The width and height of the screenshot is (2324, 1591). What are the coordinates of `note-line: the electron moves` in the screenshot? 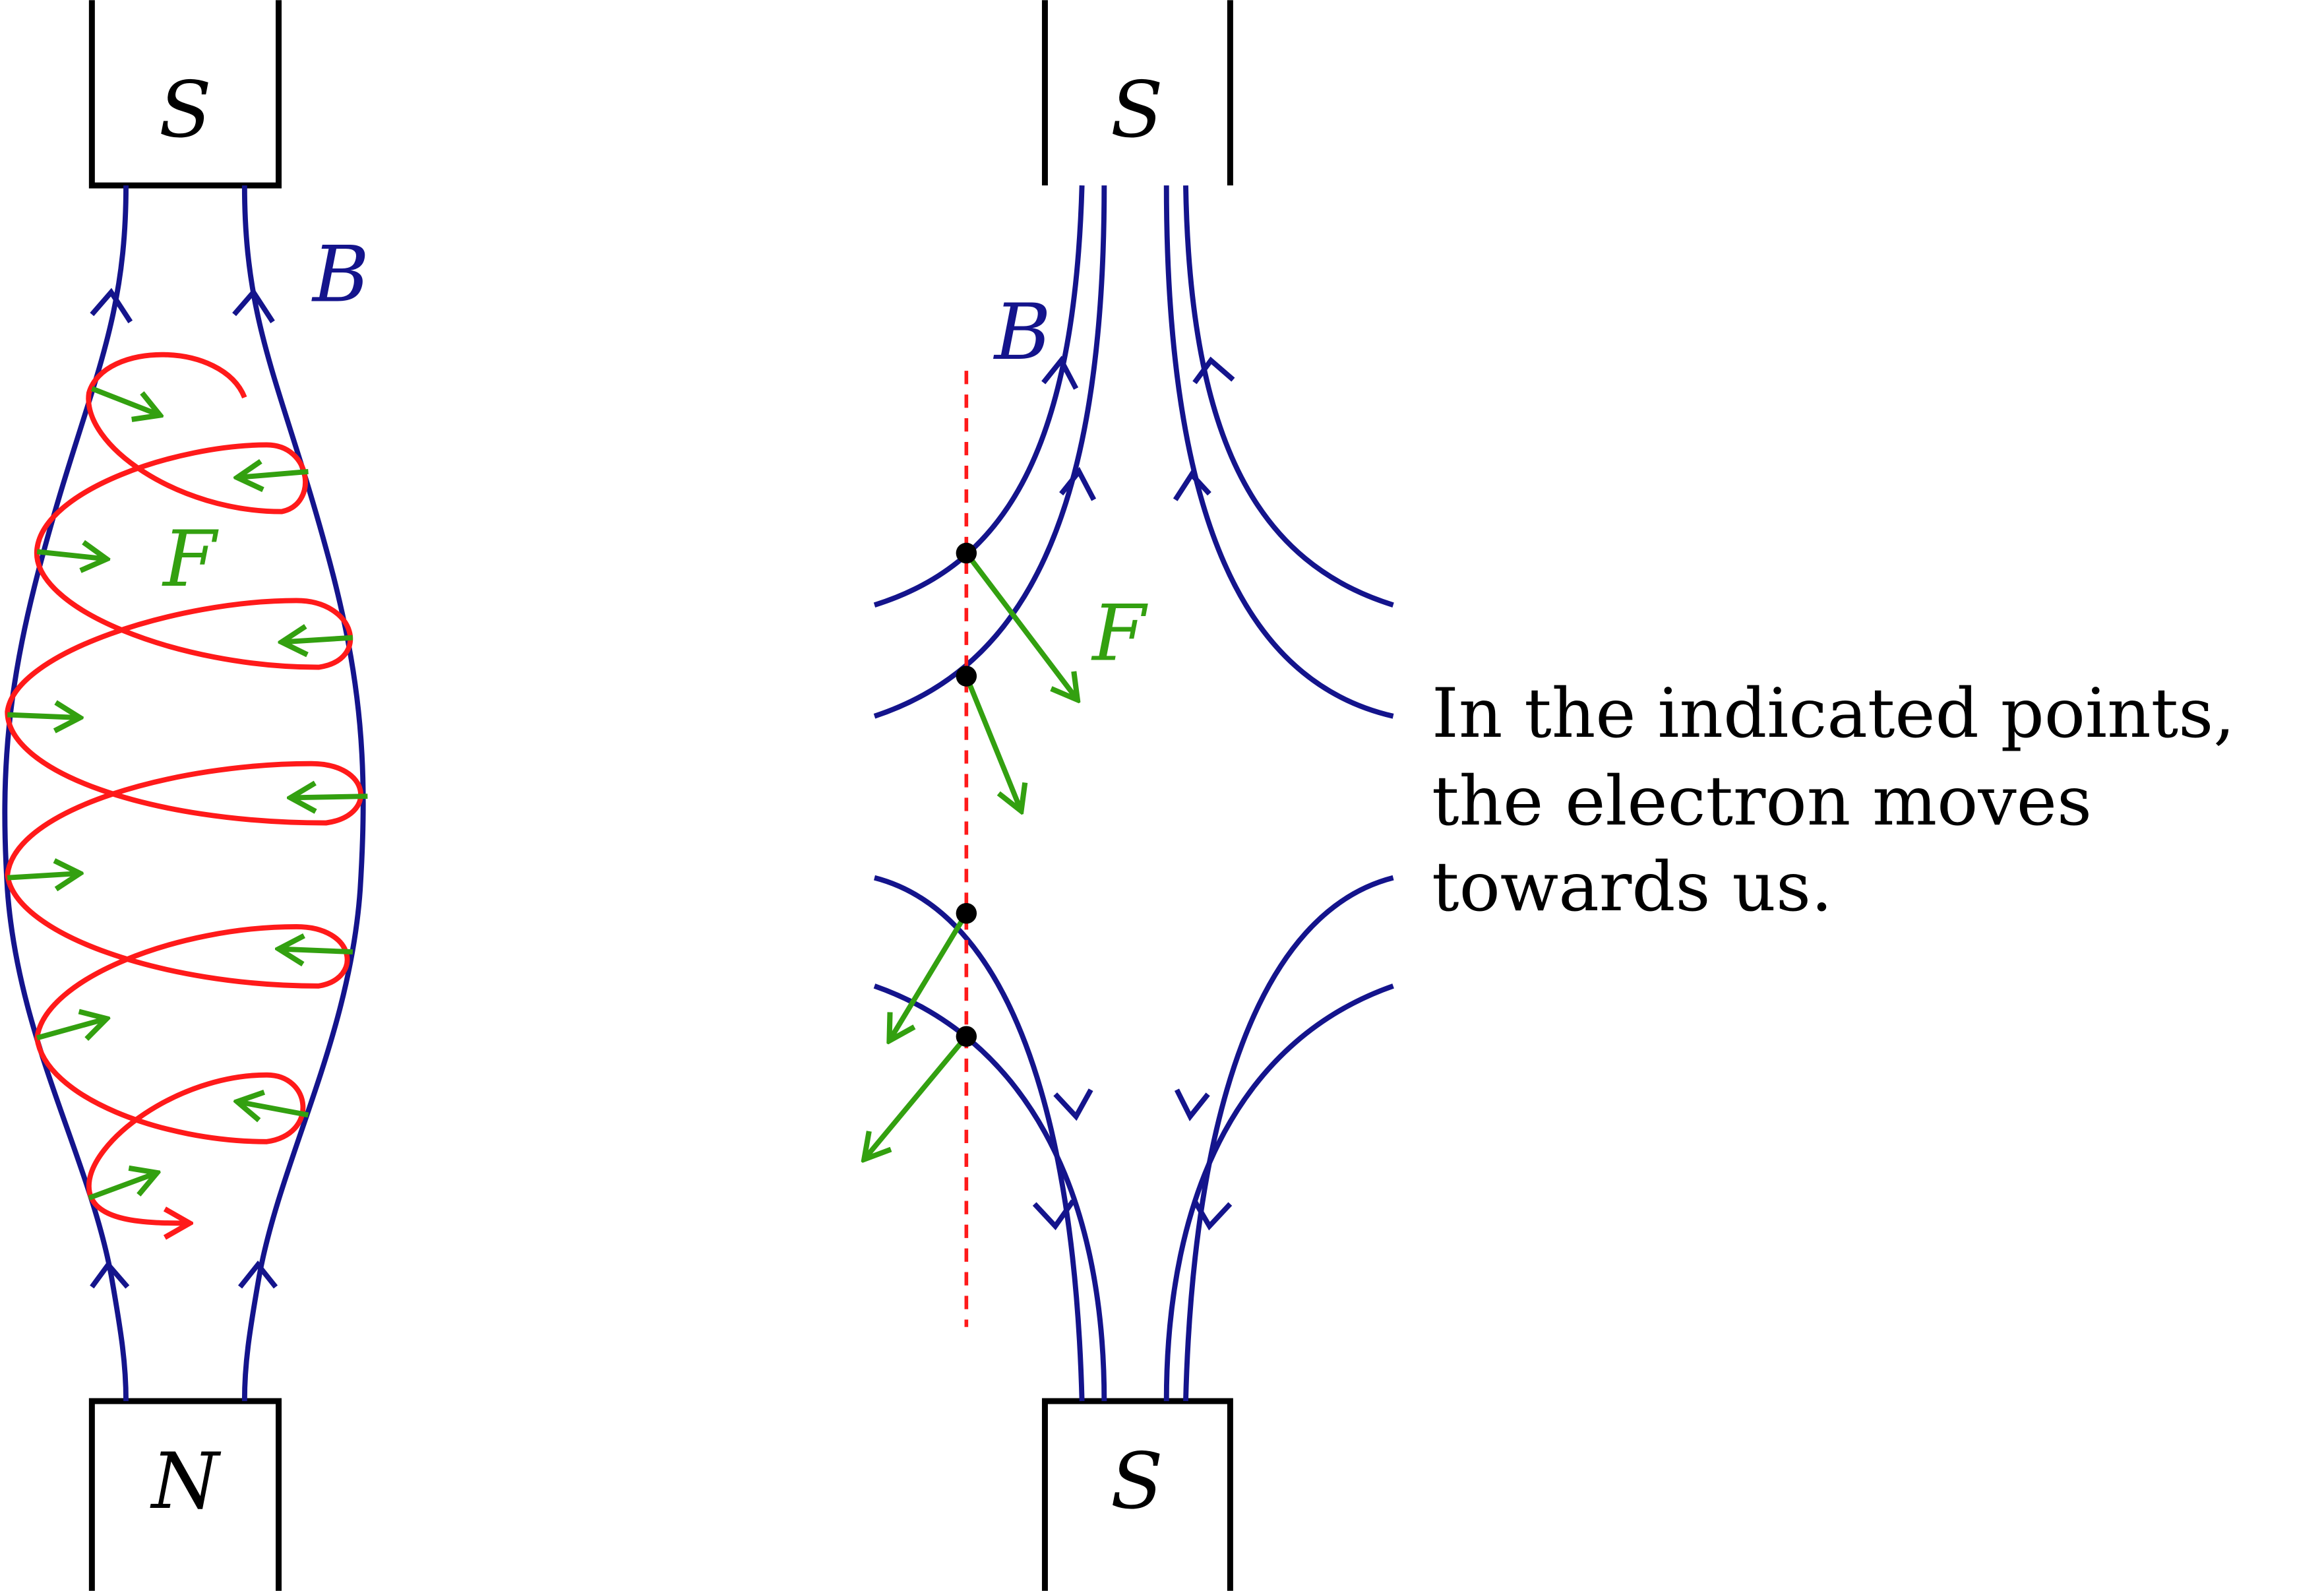 It's located at (1762, 801).